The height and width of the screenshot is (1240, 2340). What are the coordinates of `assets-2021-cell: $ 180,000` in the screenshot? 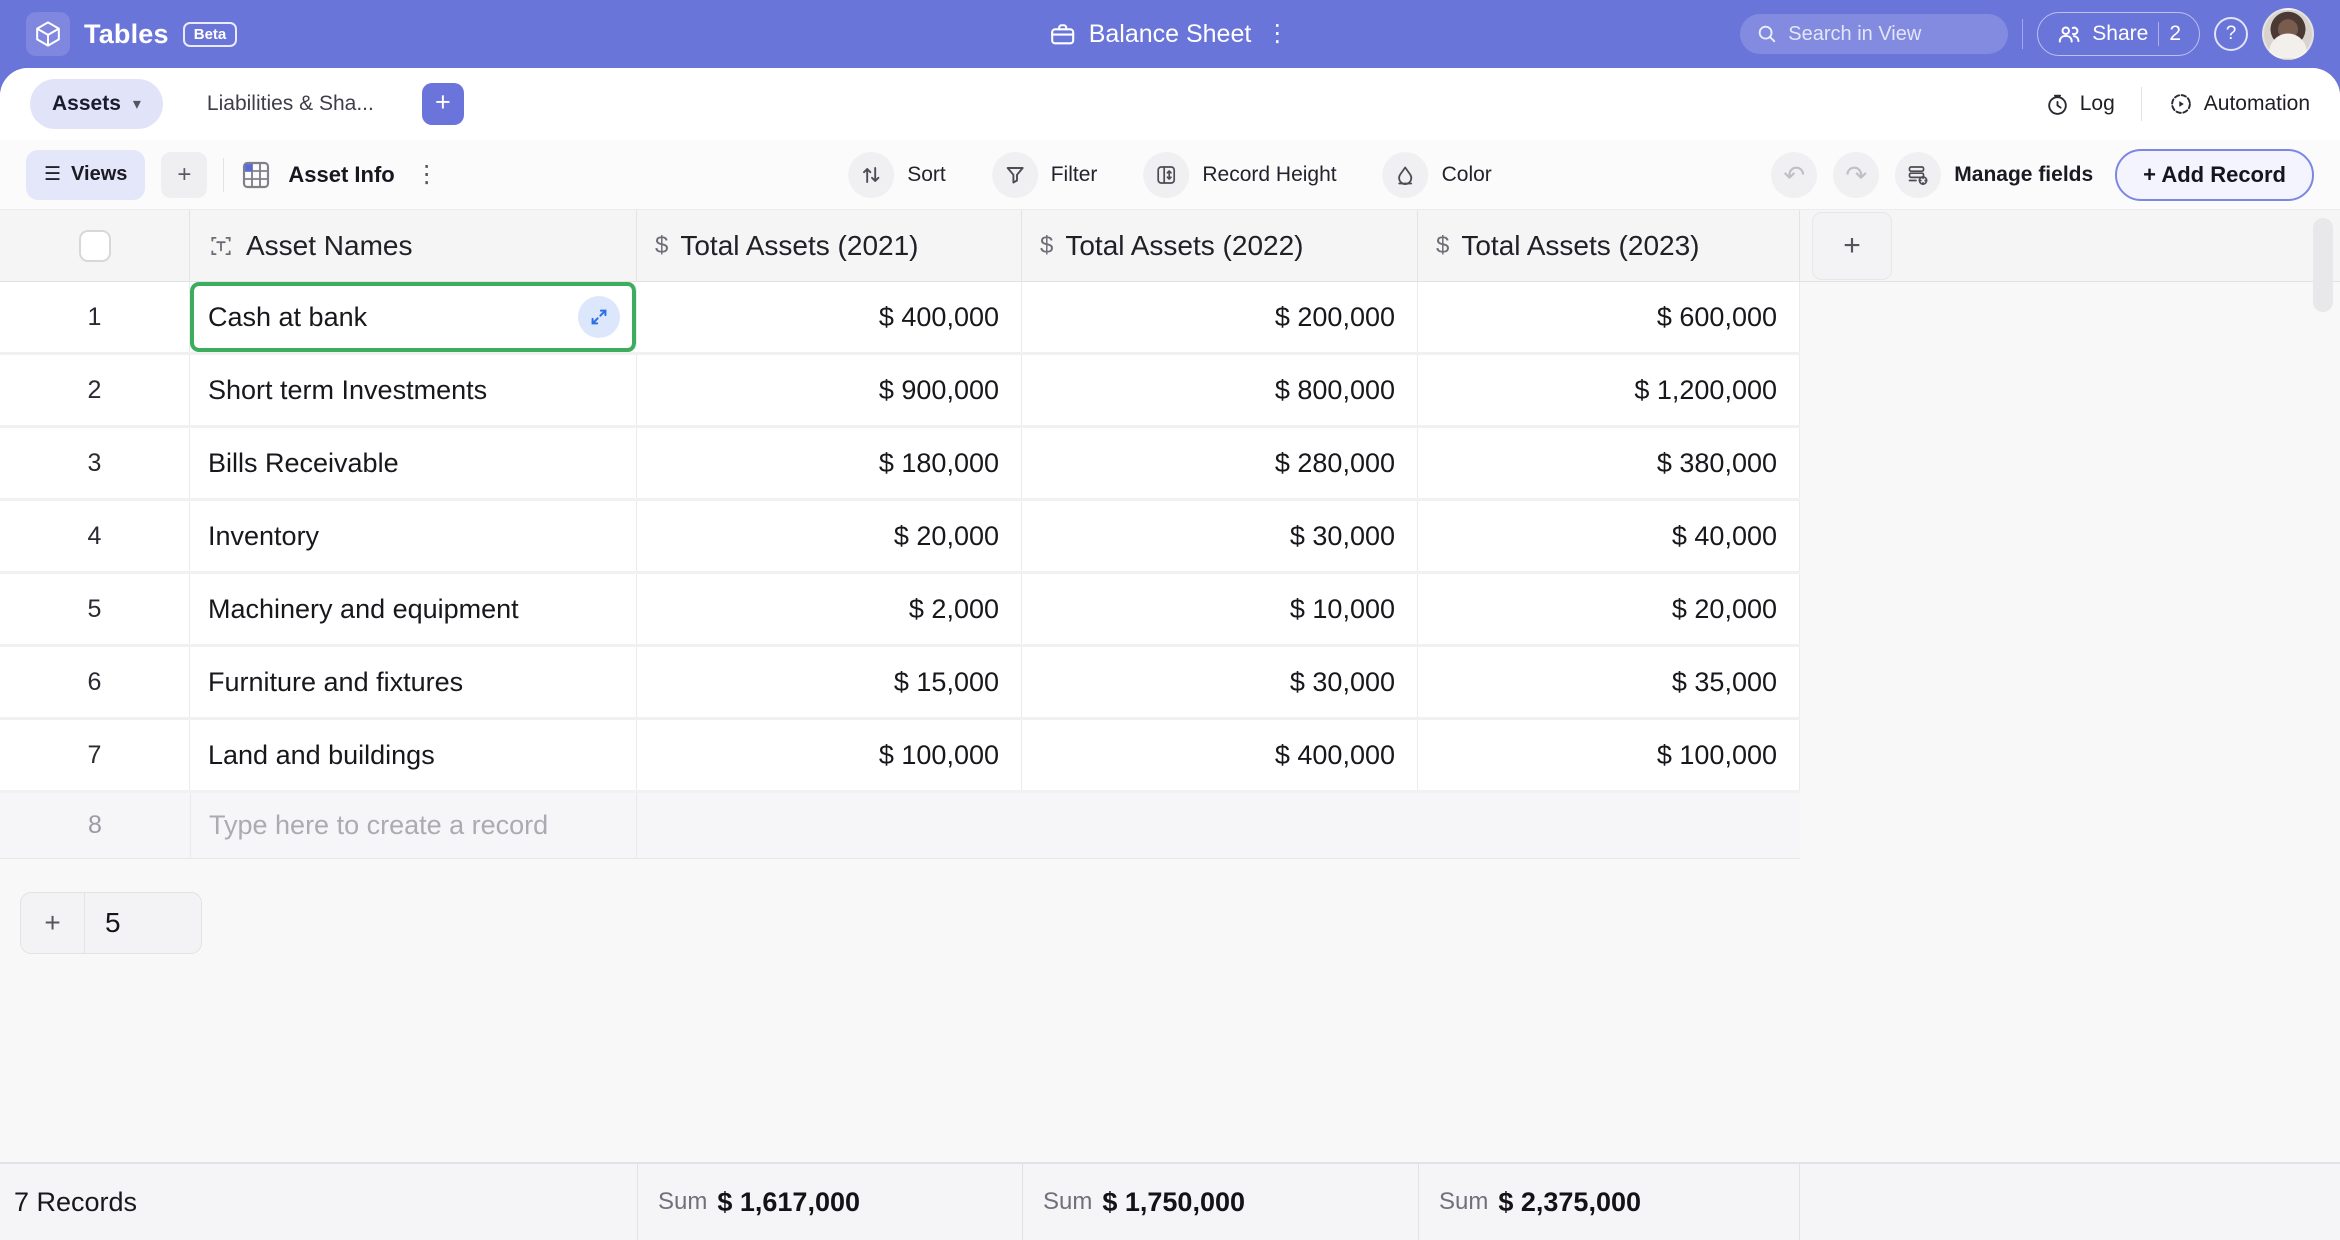 It's located at (829, 463).